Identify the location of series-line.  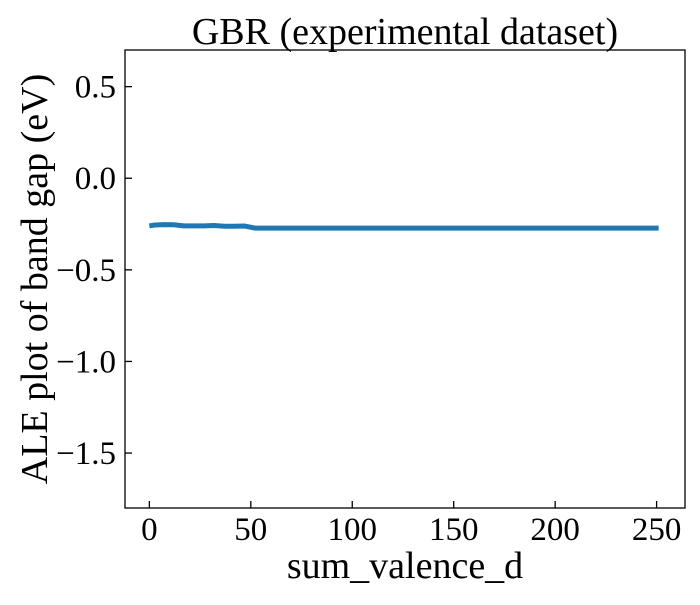
(403, 226).